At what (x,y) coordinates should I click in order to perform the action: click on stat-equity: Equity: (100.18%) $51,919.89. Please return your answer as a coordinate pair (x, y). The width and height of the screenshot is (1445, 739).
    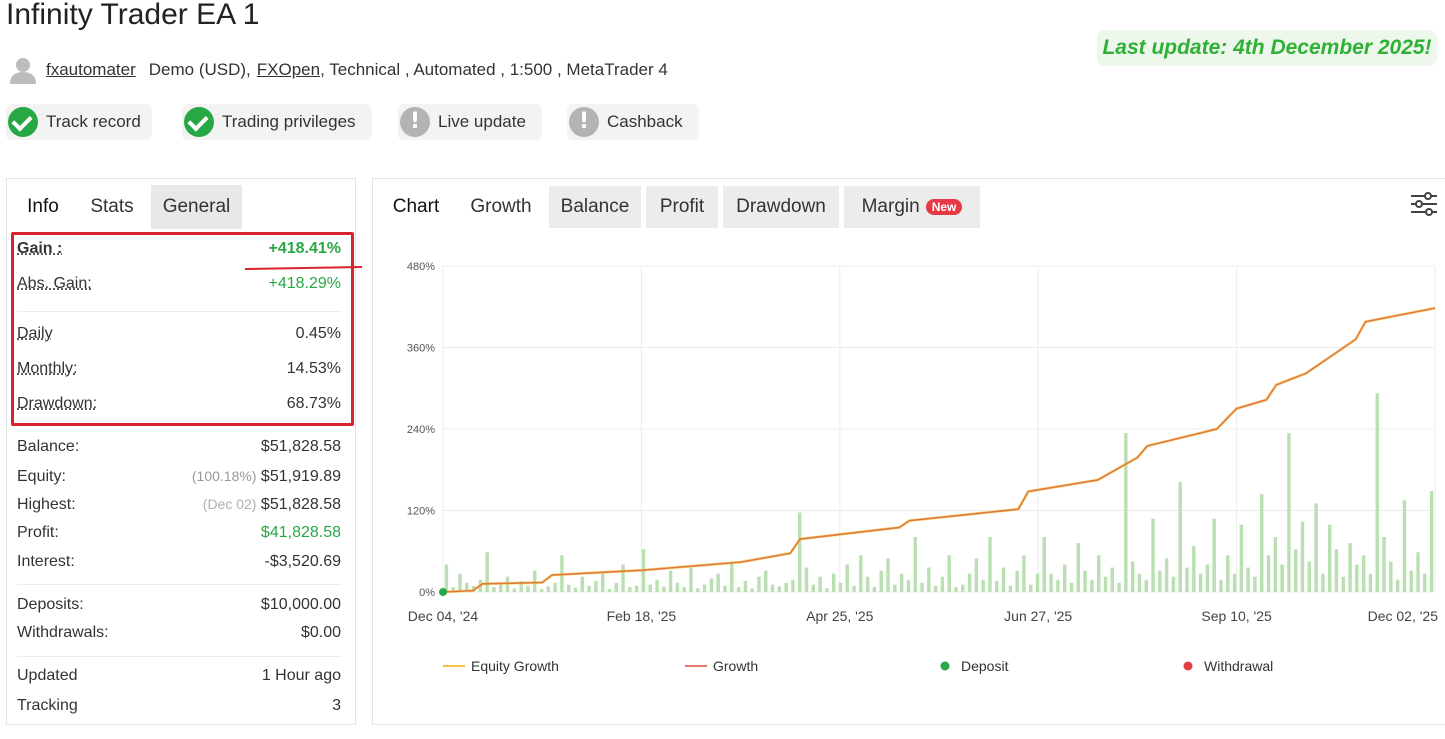
    Looking at the image, I should click on (179, 480).